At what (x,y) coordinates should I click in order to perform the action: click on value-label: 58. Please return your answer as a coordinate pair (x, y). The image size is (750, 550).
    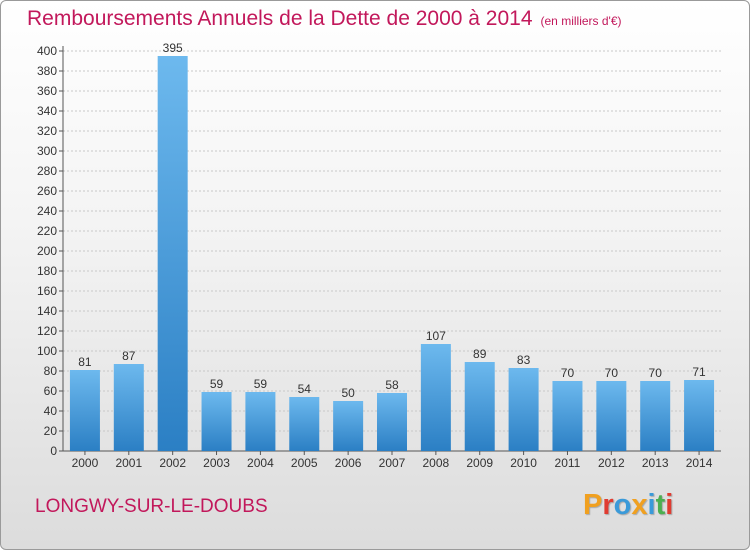
    Looking at the image, I should click on (392, 385).